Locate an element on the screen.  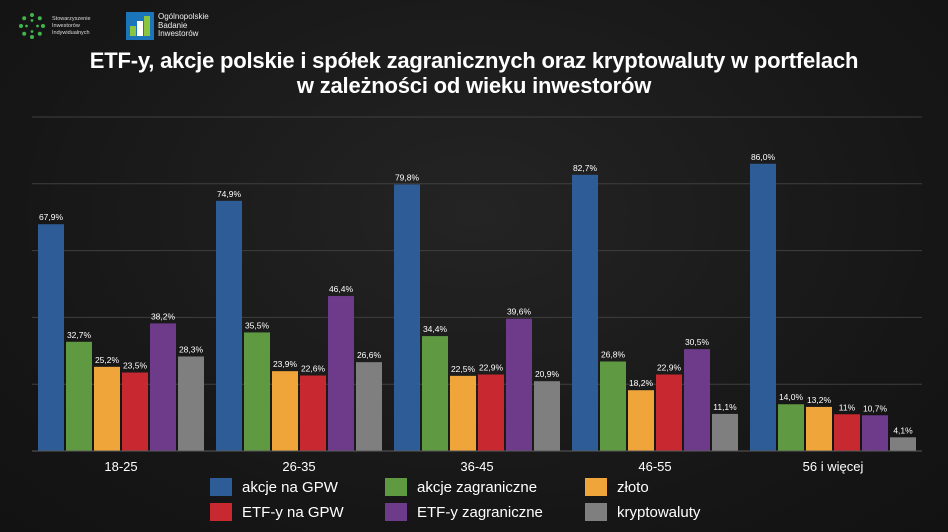
data-label: 22,5% is located at coordinates (463, 369).